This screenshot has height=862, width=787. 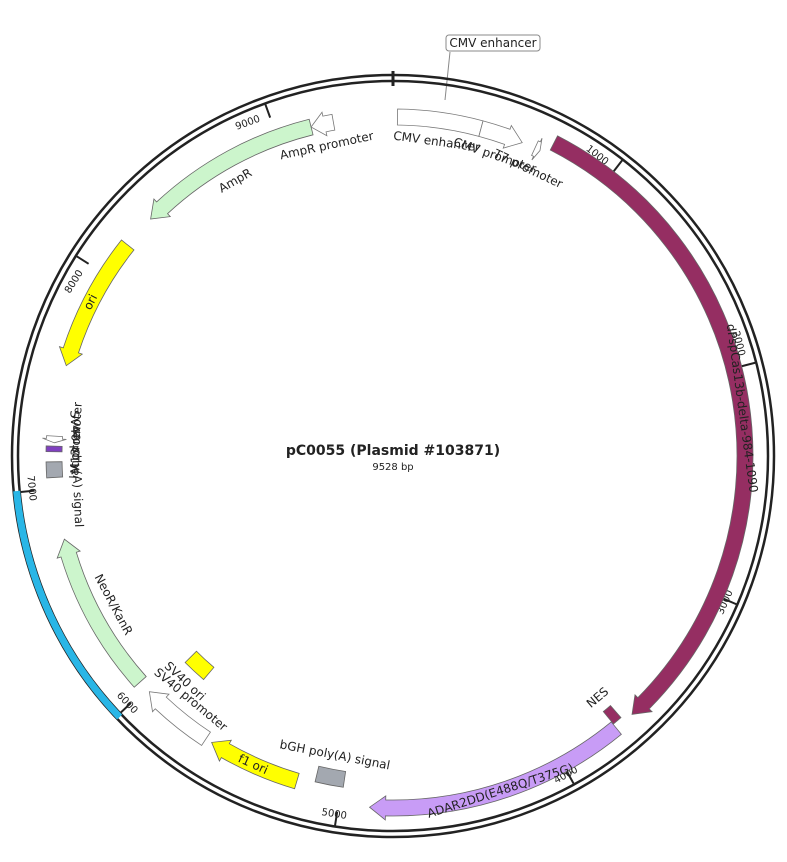 I want to click on region, so click(x=68, y=605).